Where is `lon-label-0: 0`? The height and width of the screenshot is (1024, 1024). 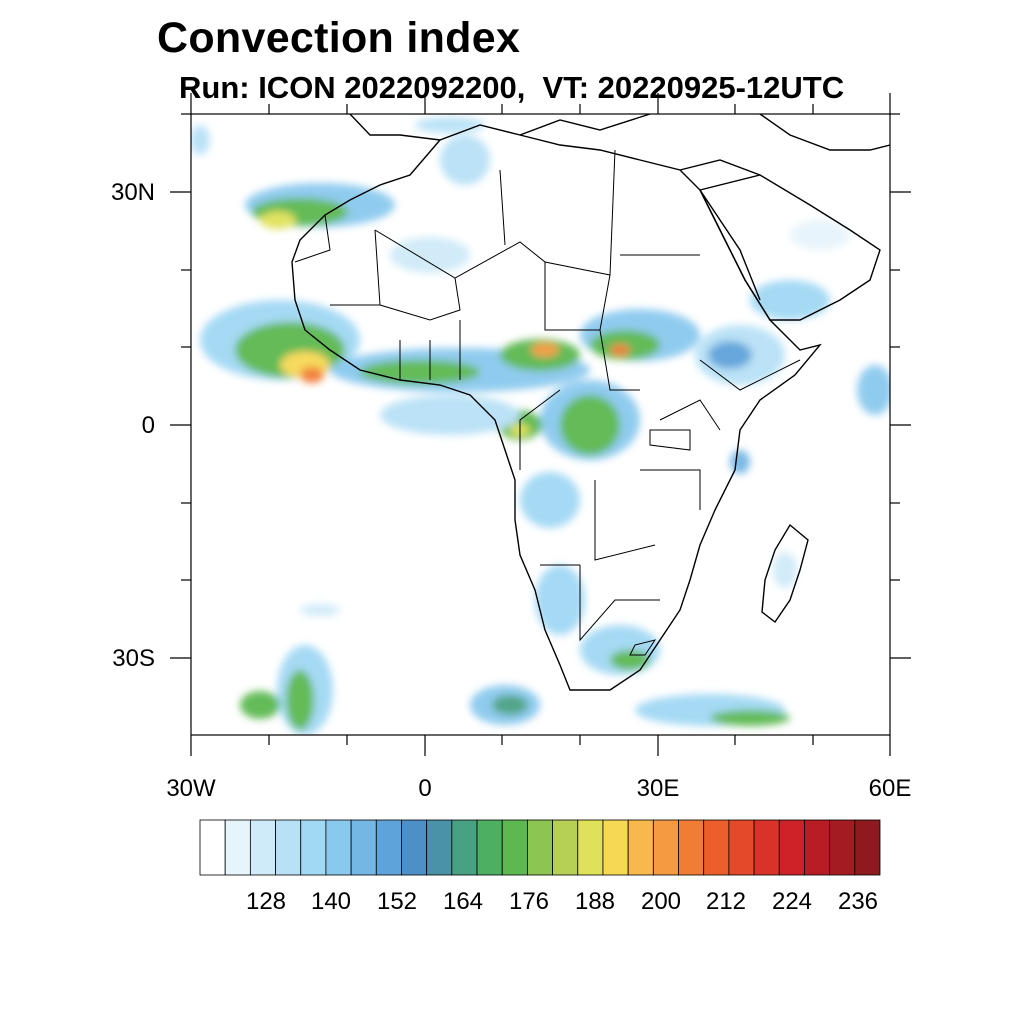 lon-label-0: 0 is located at coordinates (425, 788).